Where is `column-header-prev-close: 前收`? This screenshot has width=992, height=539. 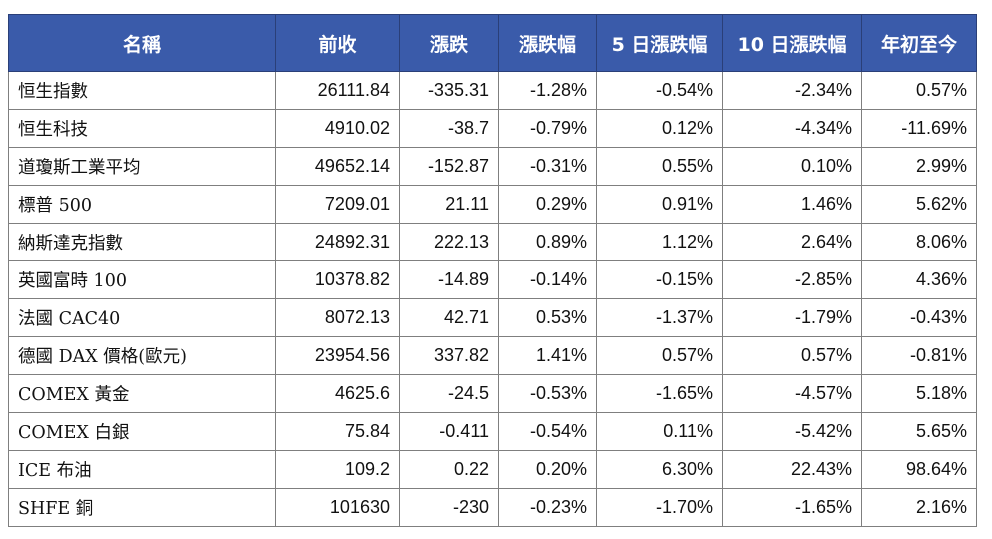 column-header-prev-close: 前收 is located at coordinates (337, 43).